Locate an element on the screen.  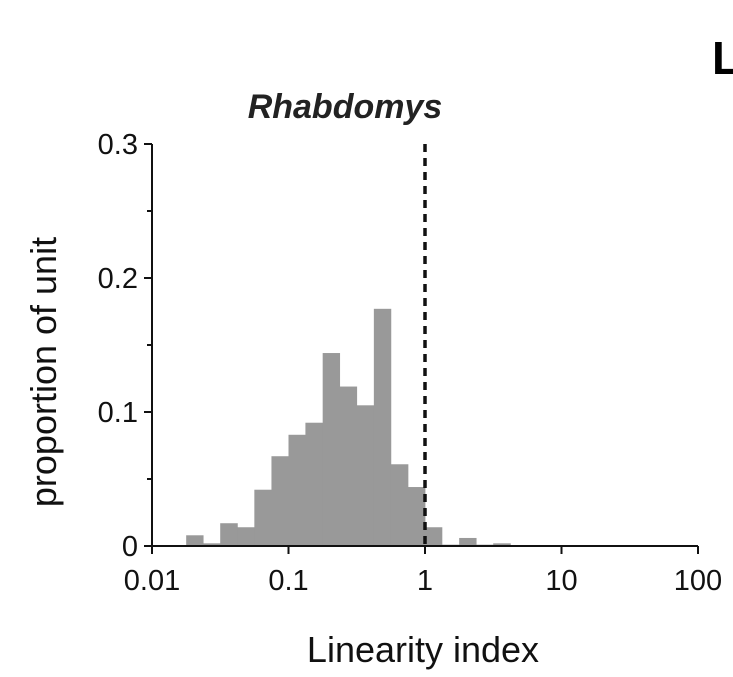
y-tick-label: 0 is located at coordinates (130, 547).